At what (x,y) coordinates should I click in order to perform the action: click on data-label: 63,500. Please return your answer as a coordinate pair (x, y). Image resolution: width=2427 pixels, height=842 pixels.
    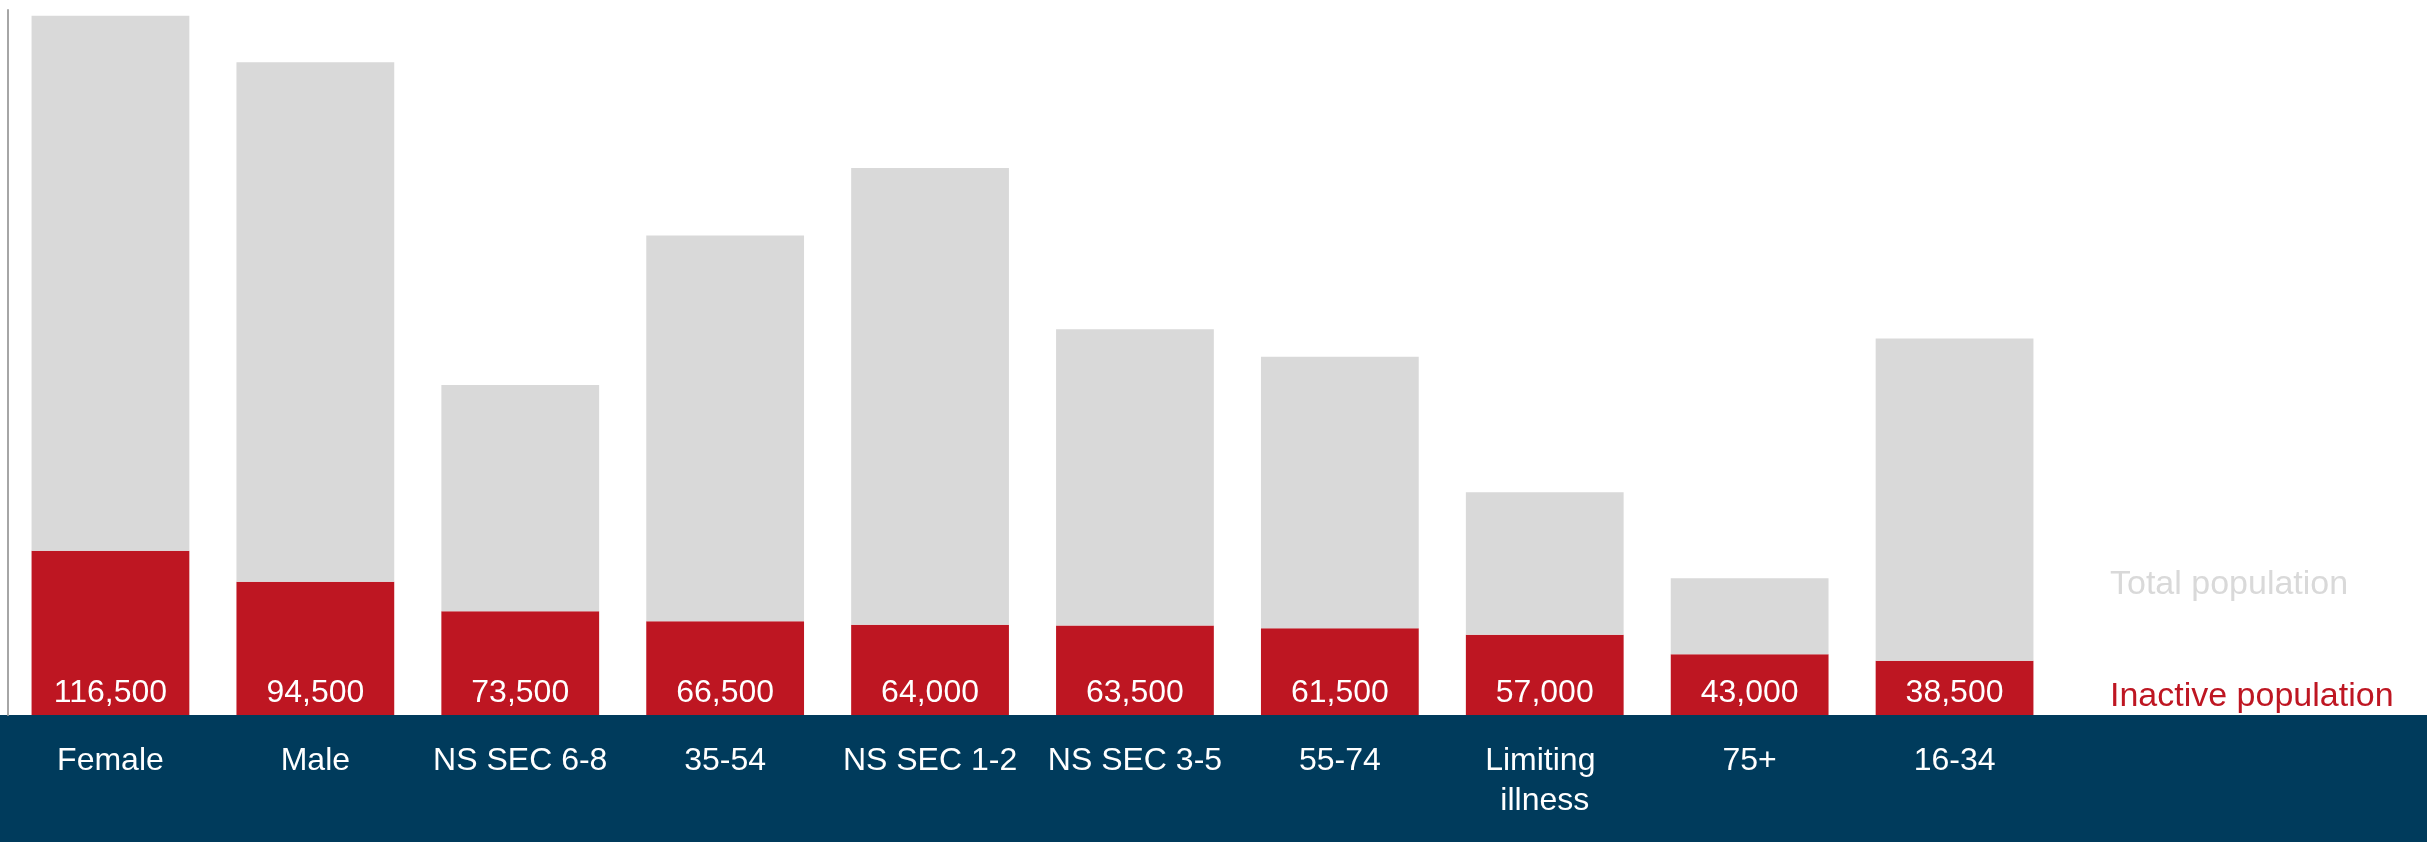
    Looking at the image, I should click on (1135, 691).